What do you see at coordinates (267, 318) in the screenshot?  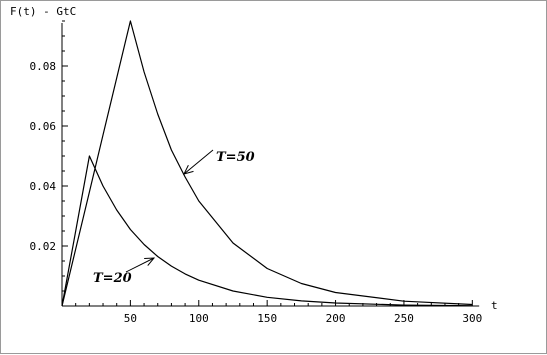 I see `x-tick-label: 150` at bounding box center [267, 318].